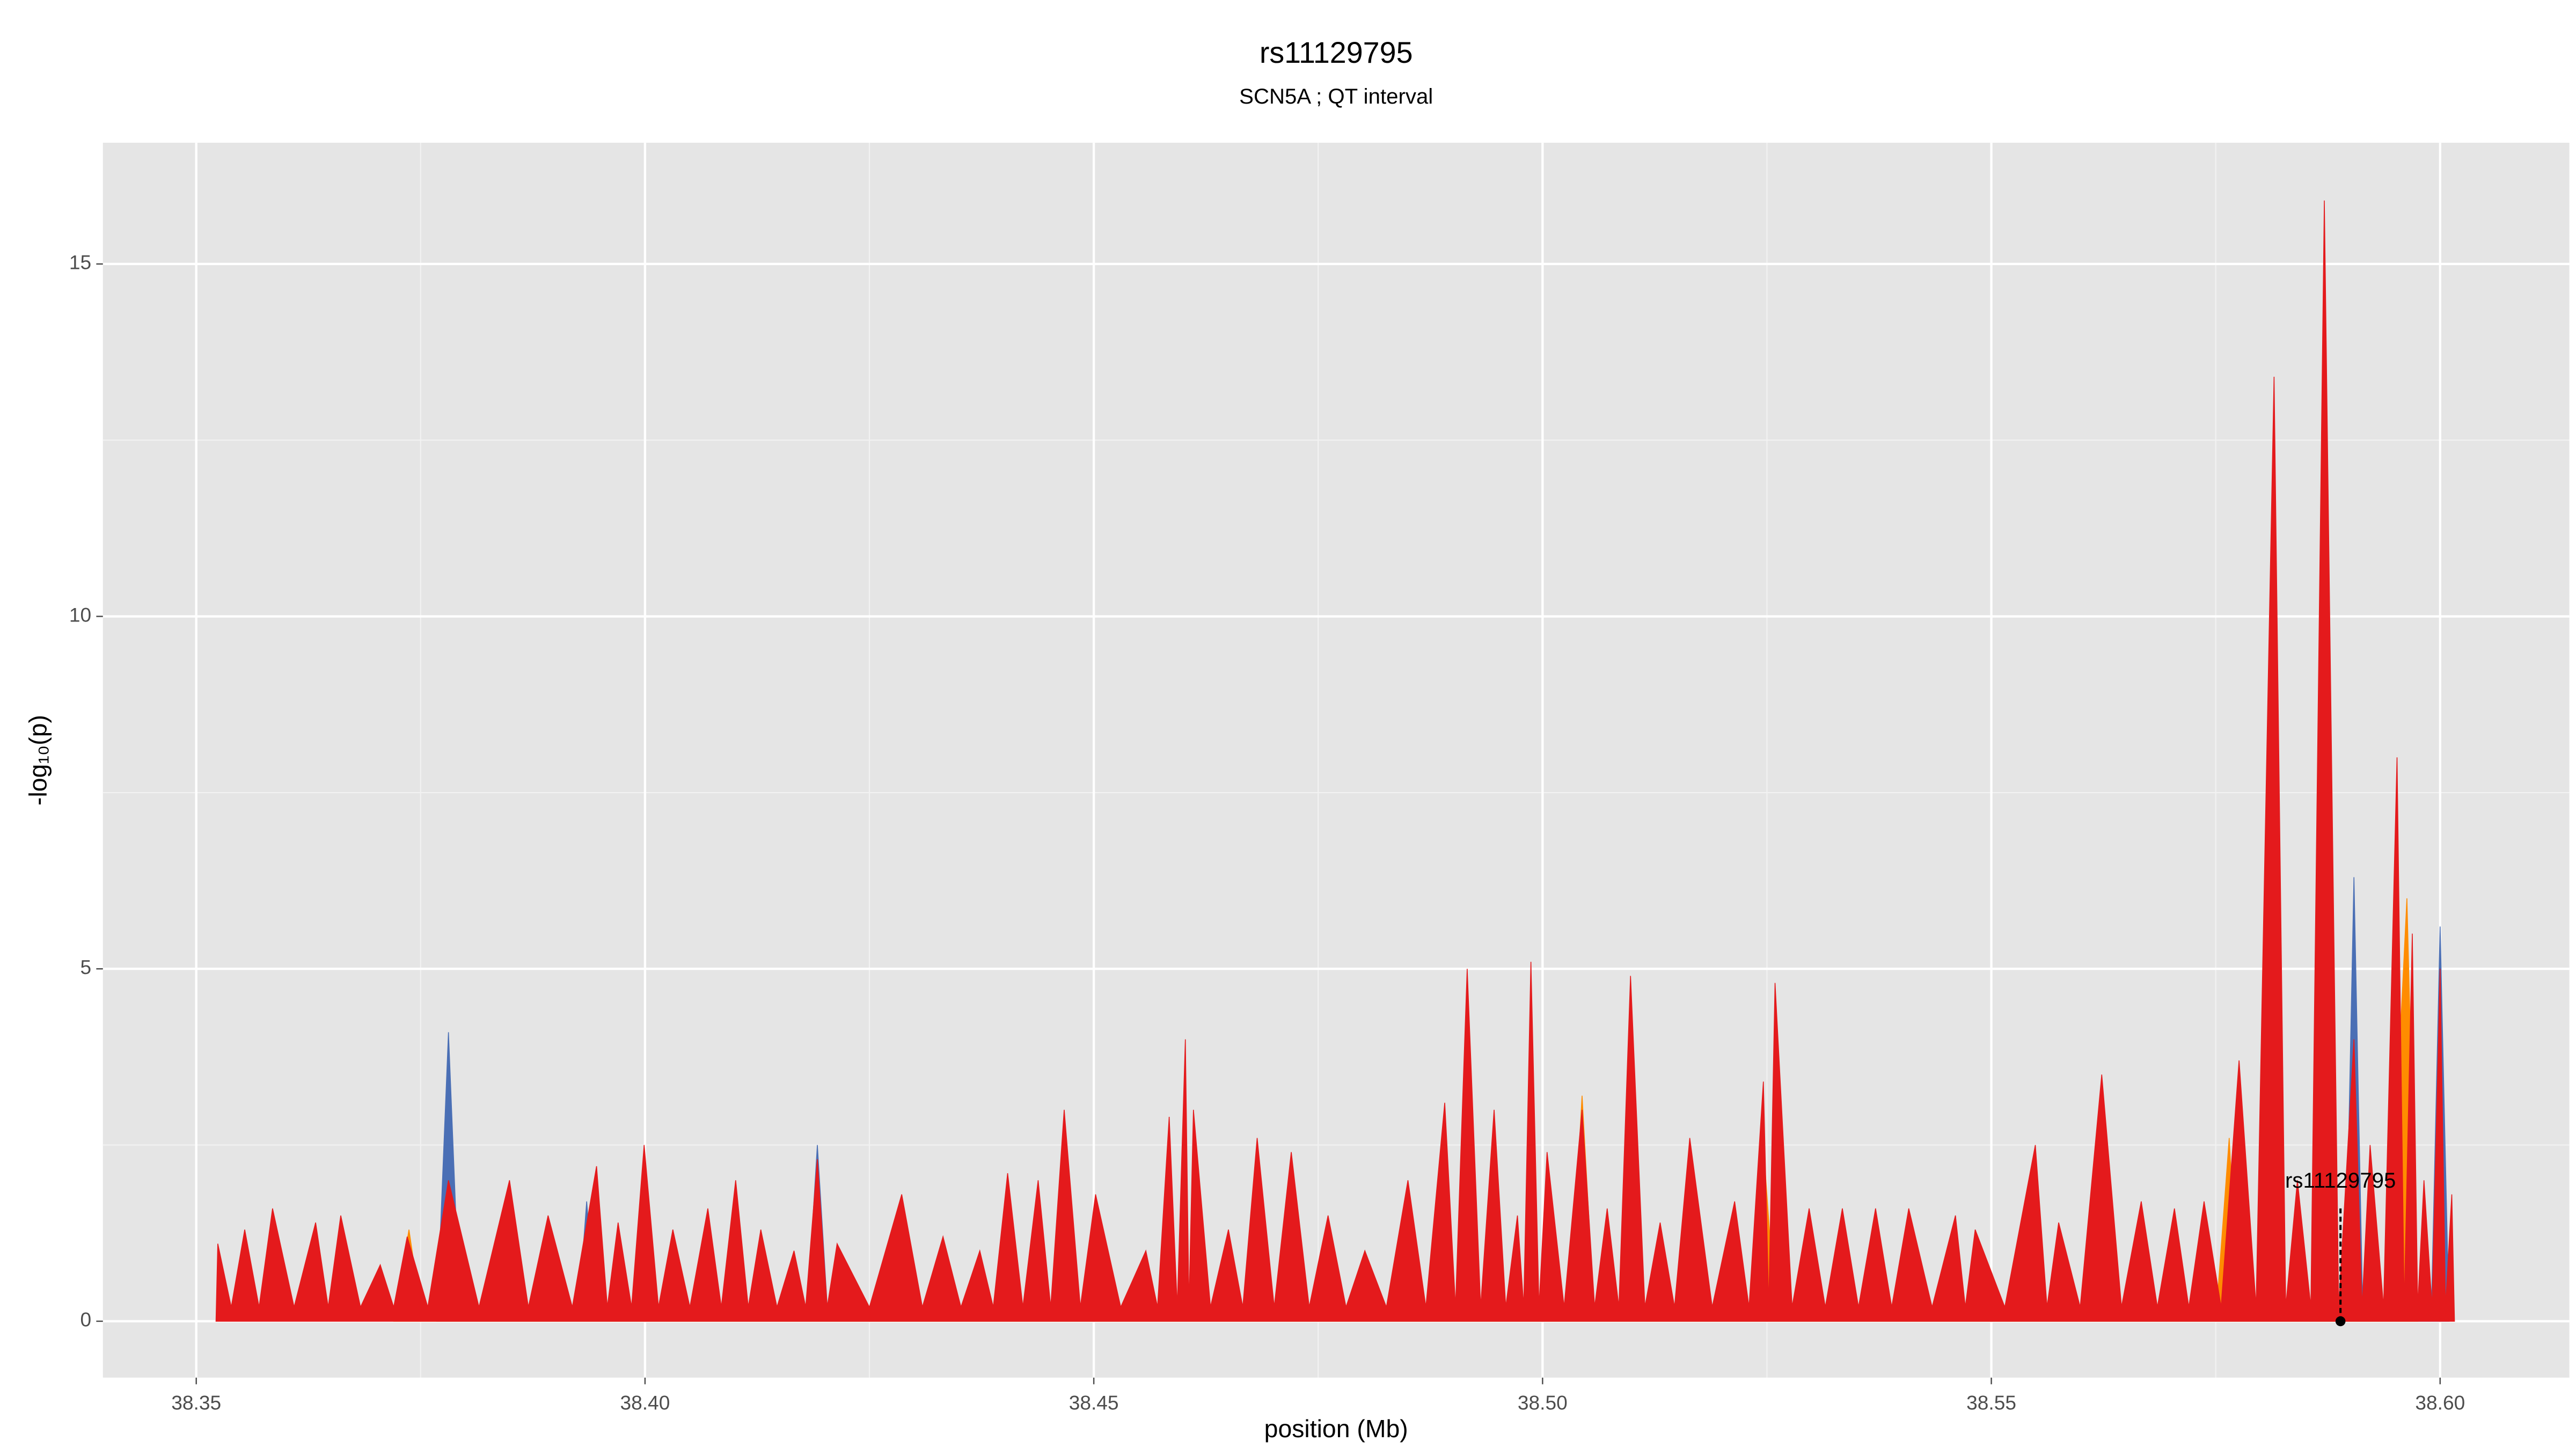  I want to click on x-tick-label: 38.50, so click(1543, 1402).